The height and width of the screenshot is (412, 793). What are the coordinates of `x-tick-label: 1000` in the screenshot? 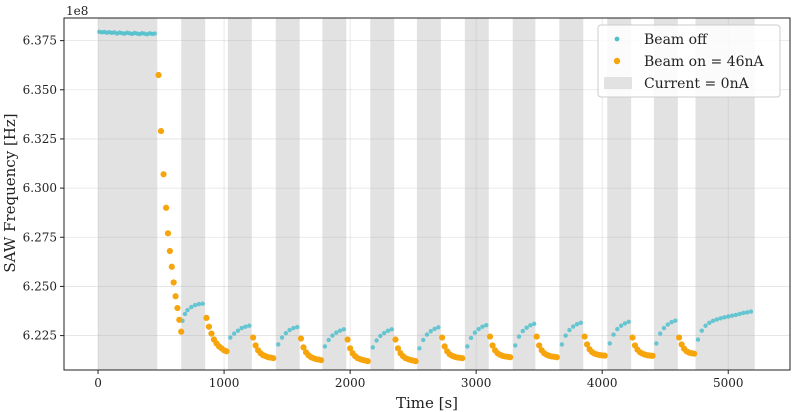 It's located at (224, 383).